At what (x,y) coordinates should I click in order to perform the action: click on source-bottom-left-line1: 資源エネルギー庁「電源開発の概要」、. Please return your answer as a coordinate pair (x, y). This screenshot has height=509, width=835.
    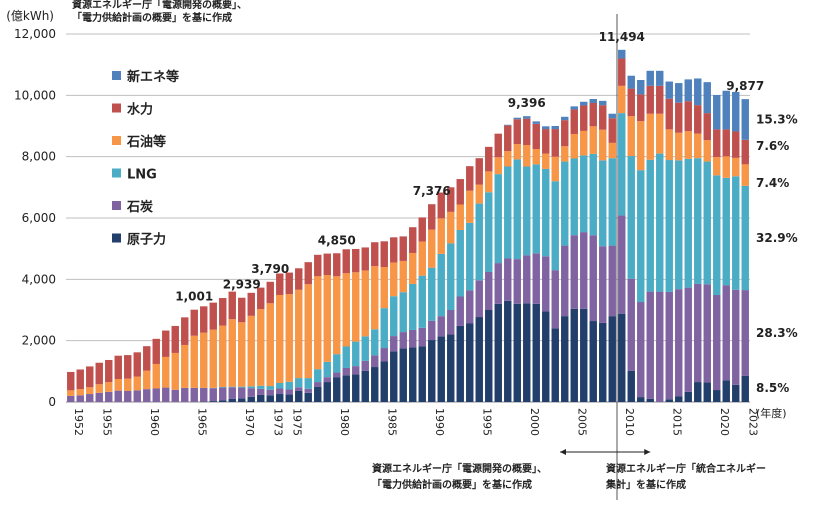
    Looking at the image, I should click on (459, 468).